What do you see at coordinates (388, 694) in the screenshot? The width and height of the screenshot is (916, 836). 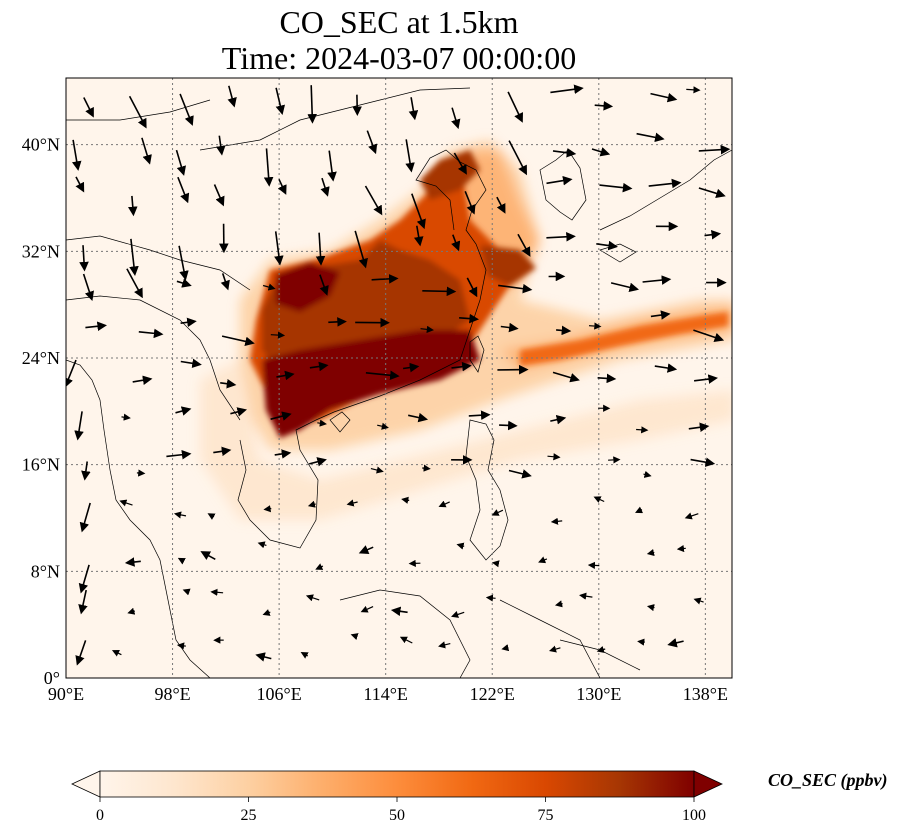 I see `x-axis-ticks: 90°E 98°E 106°E 114°E 122°E 130°E 138°E` at bounding box center [388, 694].